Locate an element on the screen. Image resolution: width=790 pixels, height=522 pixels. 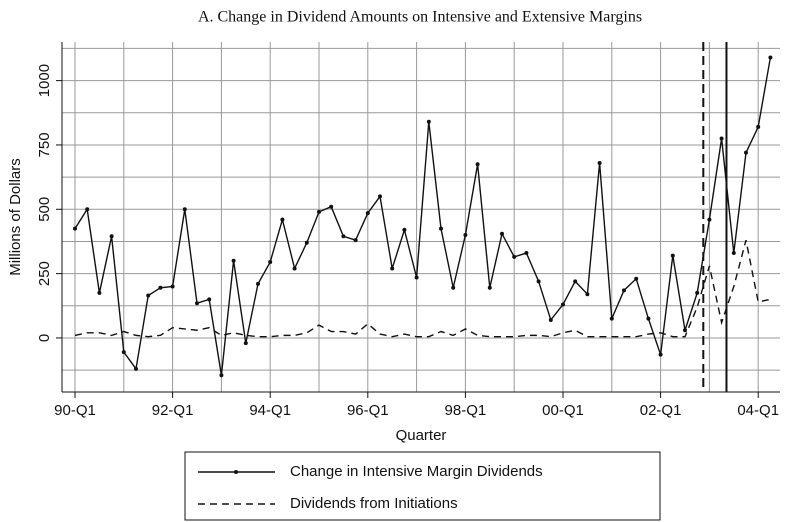
y-tick-label: 1000 is located at coordinates (44, 80).